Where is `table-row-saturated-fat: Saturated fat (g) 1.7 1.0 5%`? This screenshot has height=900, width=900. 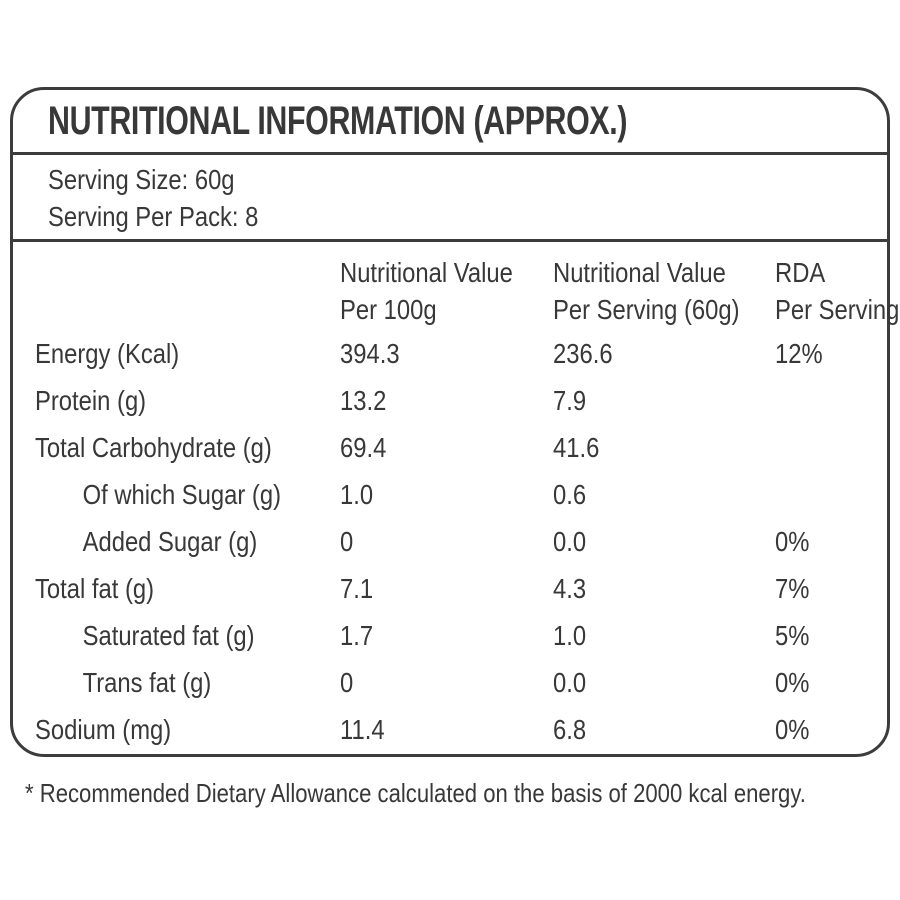
table-row-saturated-fat: Saturated fat (g) 1.7 1.0 5% is located at coordinates (461, 635).